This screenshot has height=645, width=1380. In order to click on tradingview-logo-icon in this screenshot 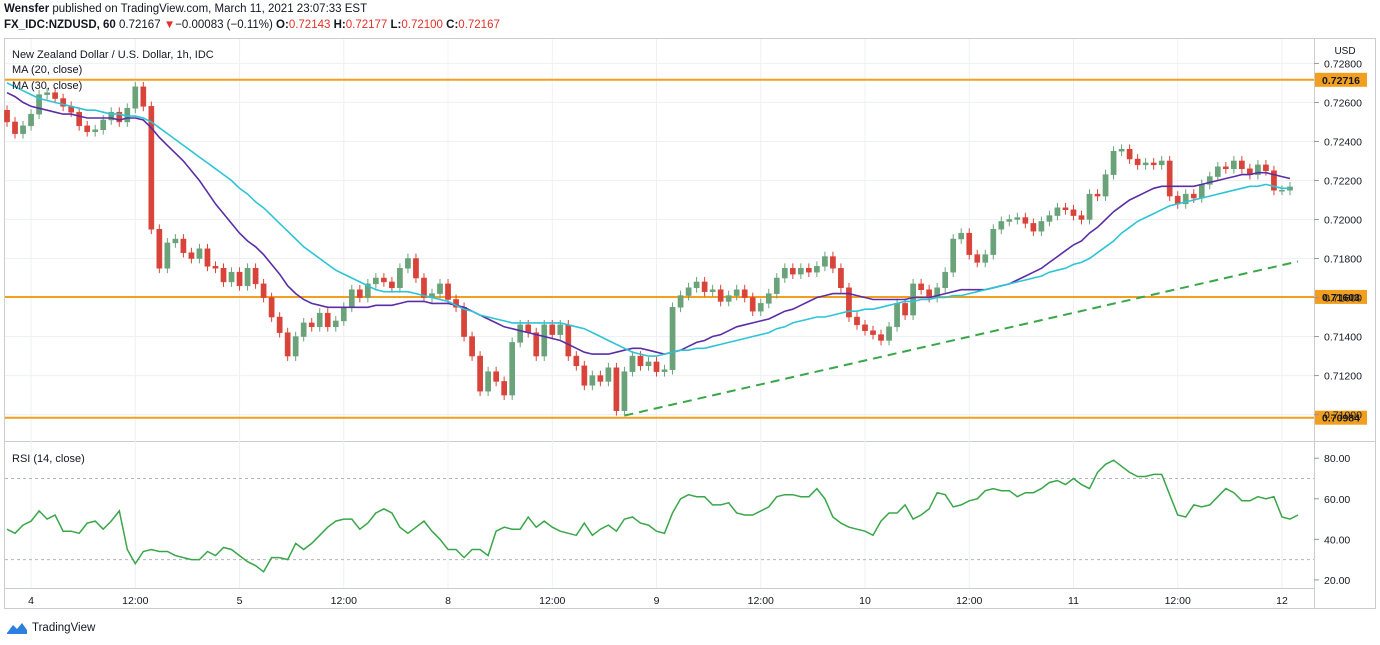, I will do `click(17, 628)`.